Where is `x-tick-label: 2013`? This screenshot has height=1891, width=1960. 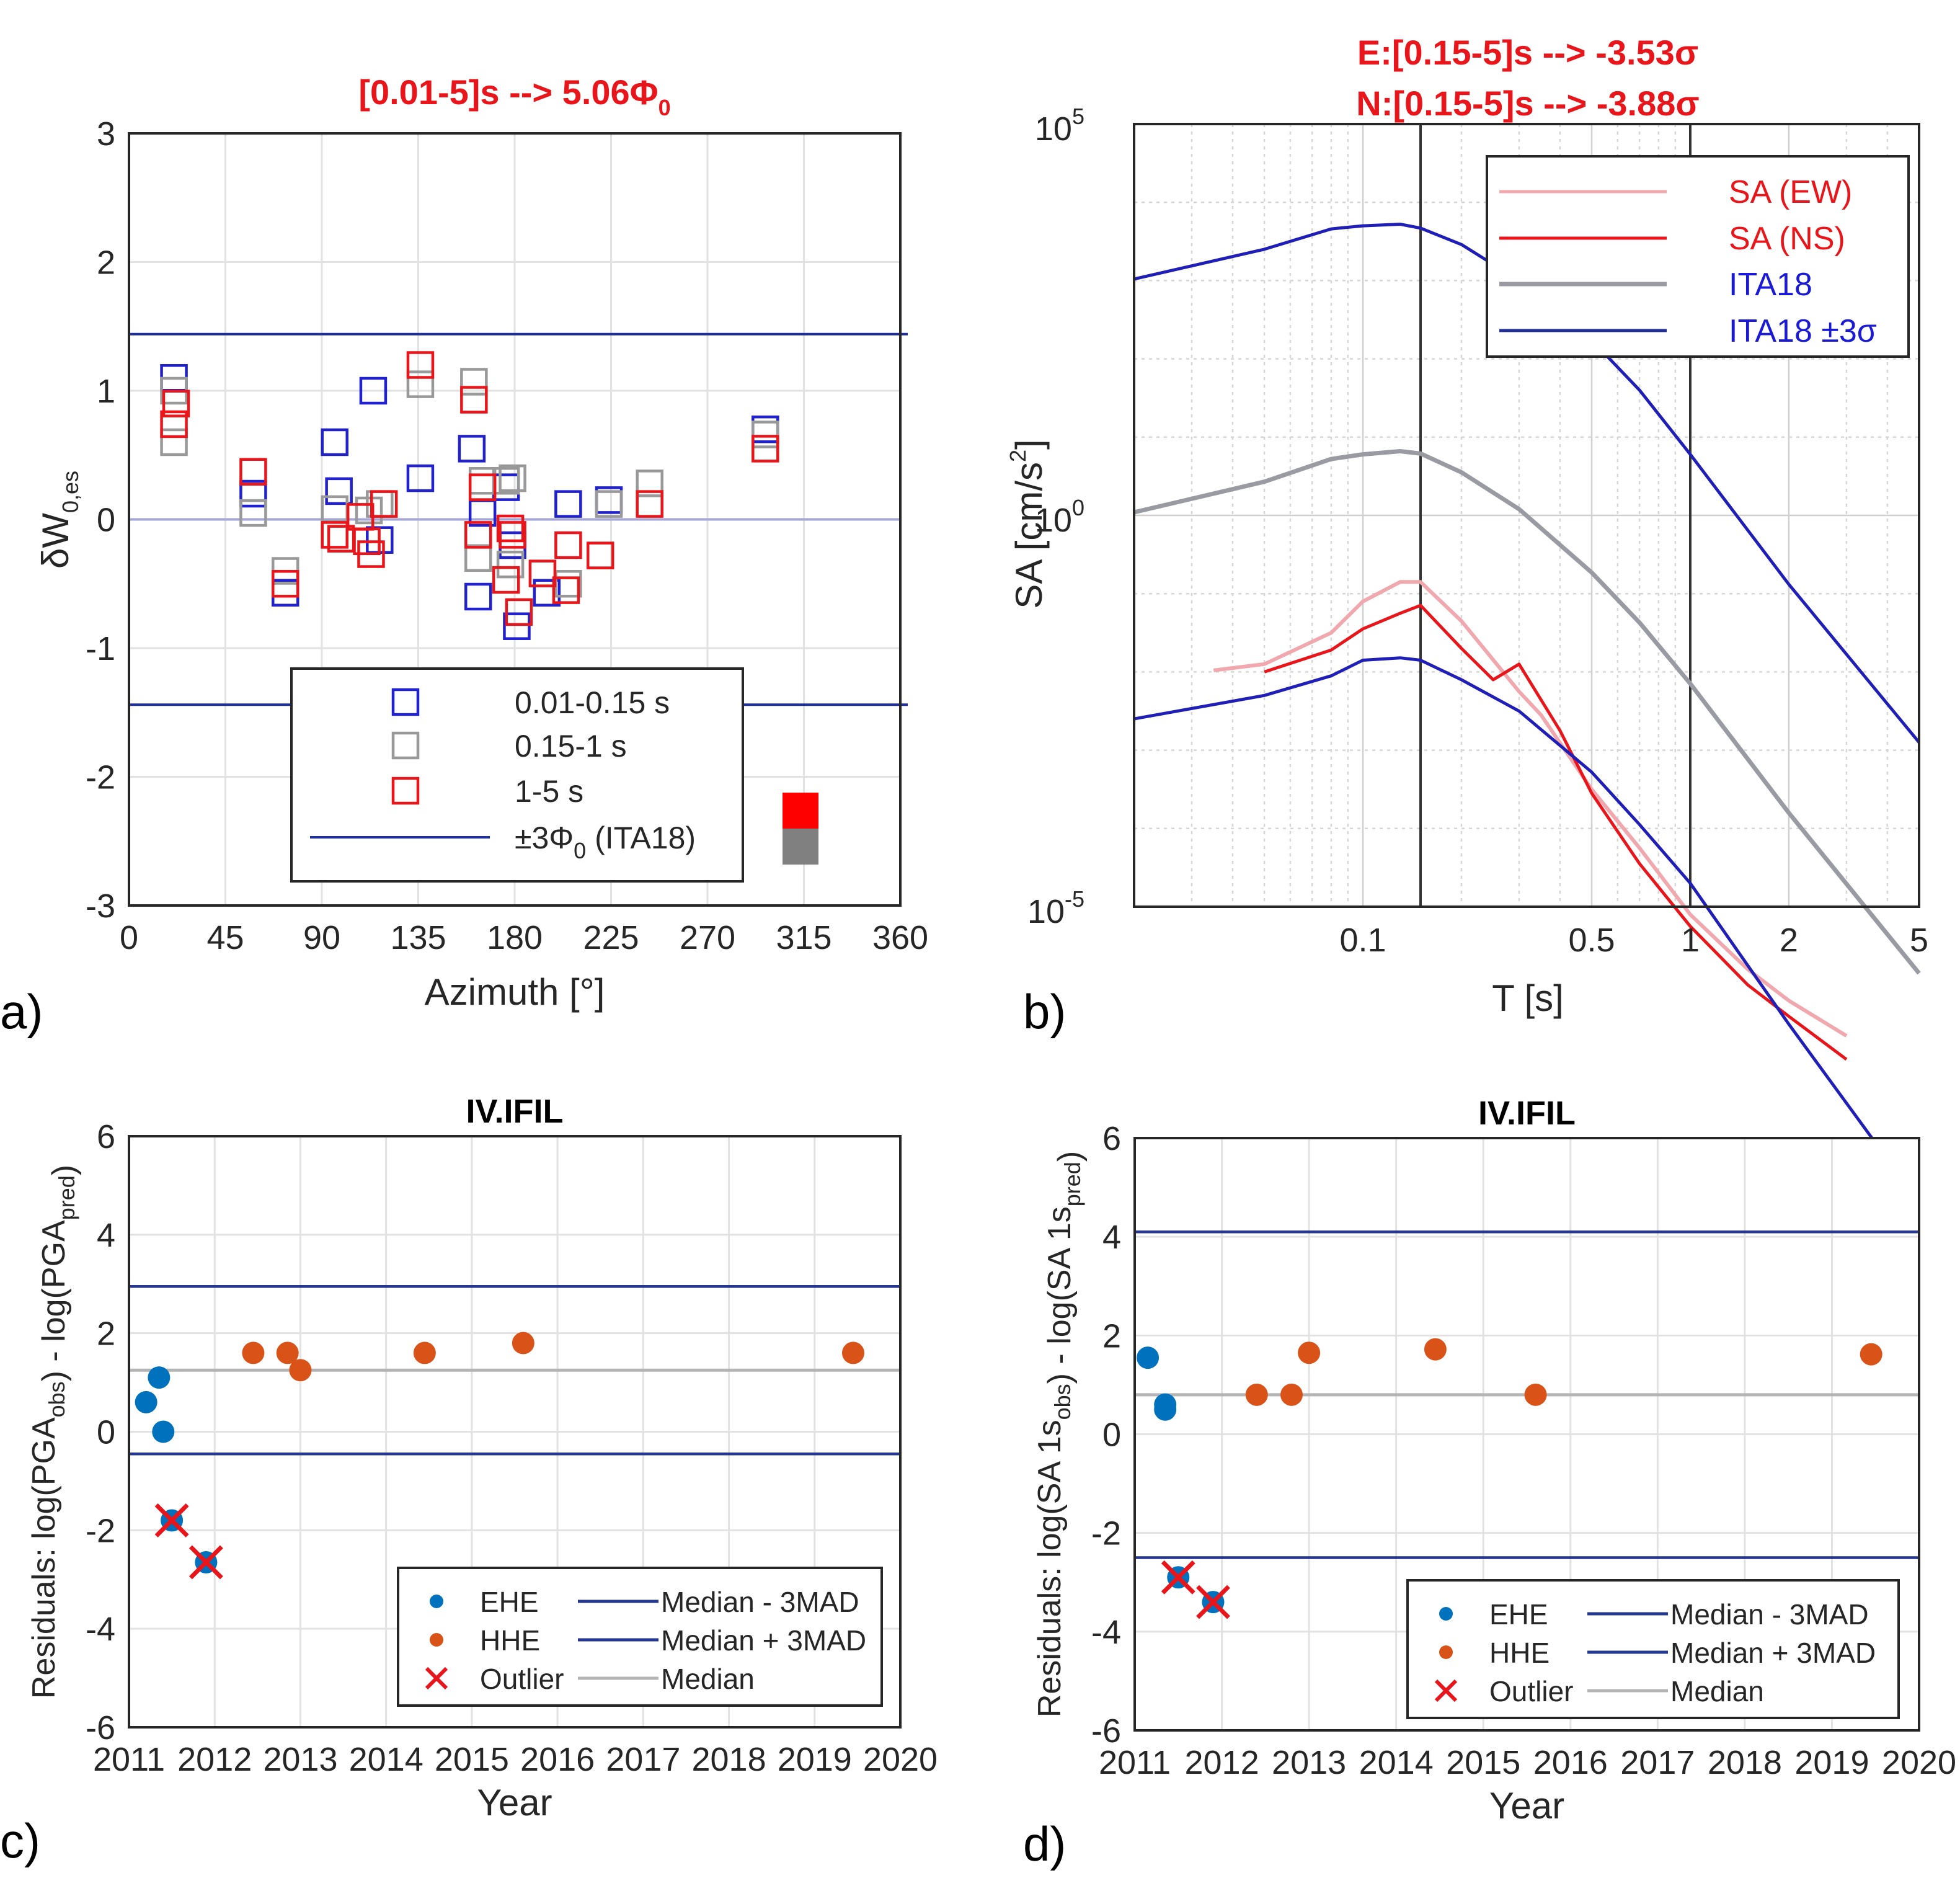
x-tick-label: 2013 is located at coordinates (1309, 1762).